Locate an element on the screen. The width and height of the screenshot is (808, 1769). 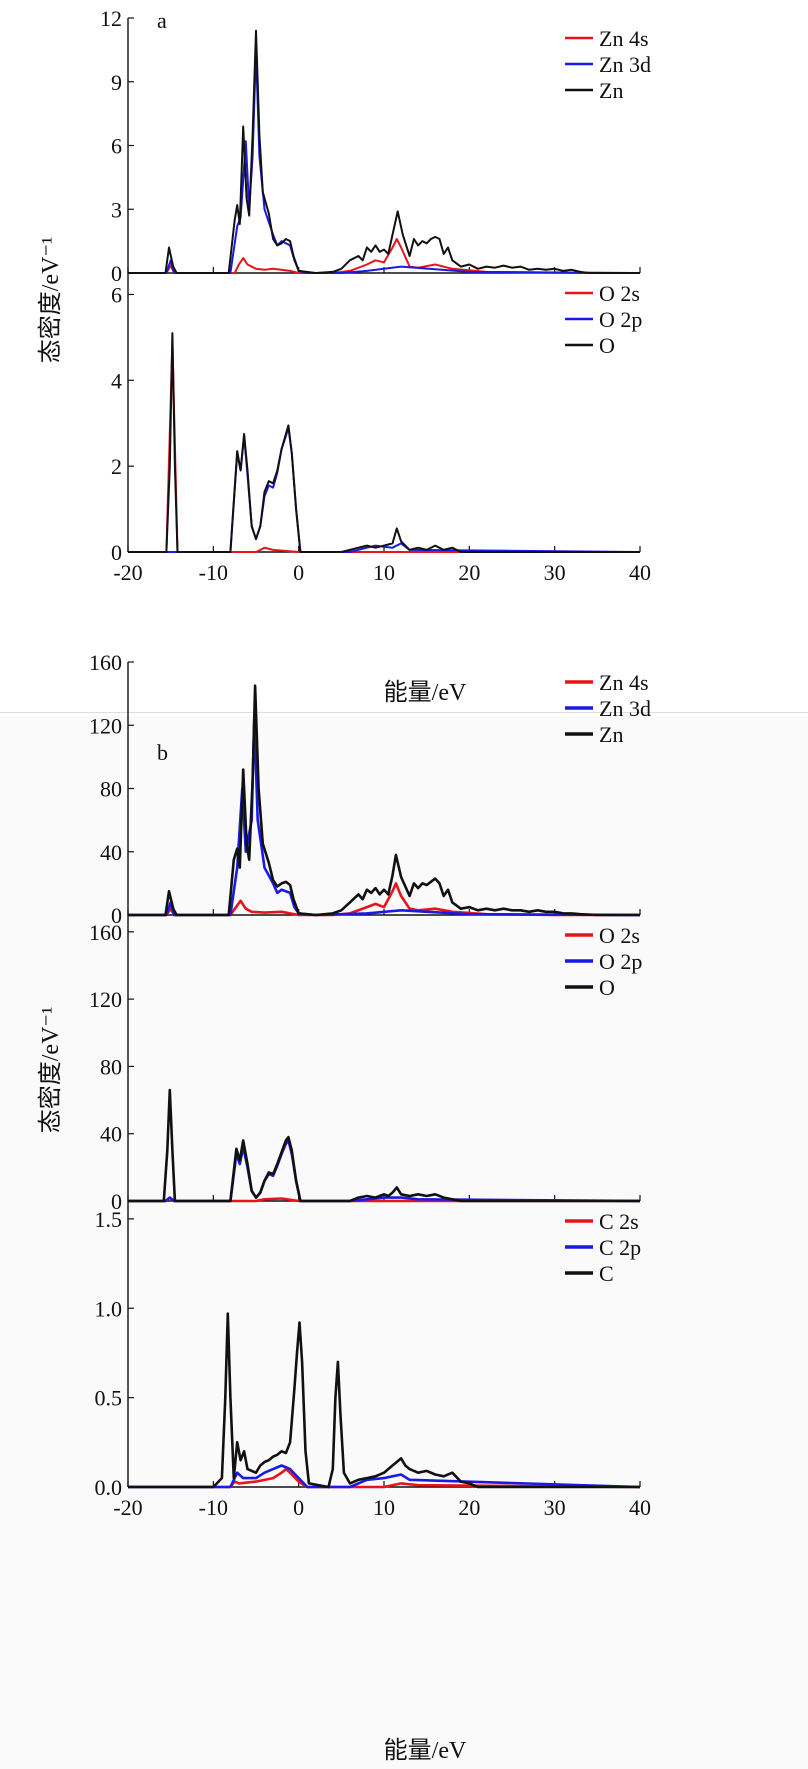
y-tick-label: 1.0 is located at coordinates (109, 1308).